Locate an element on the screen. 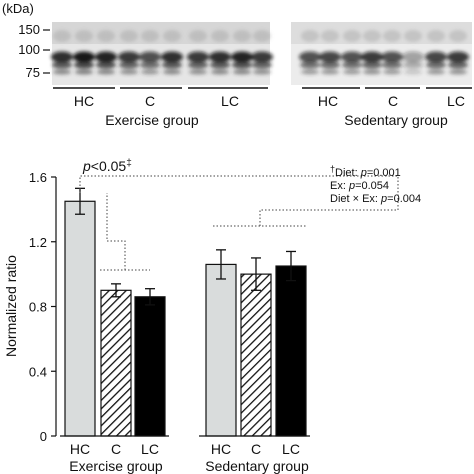 This screenshot has height=474, width=474. blot-lane-label-ex-c: C is located at coordinates (150, 101).